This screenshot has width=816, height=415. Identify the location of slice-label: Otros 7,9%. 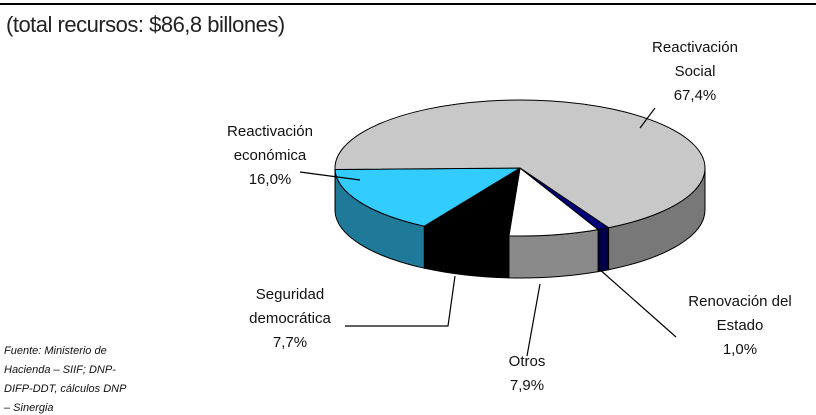
(527, 374).